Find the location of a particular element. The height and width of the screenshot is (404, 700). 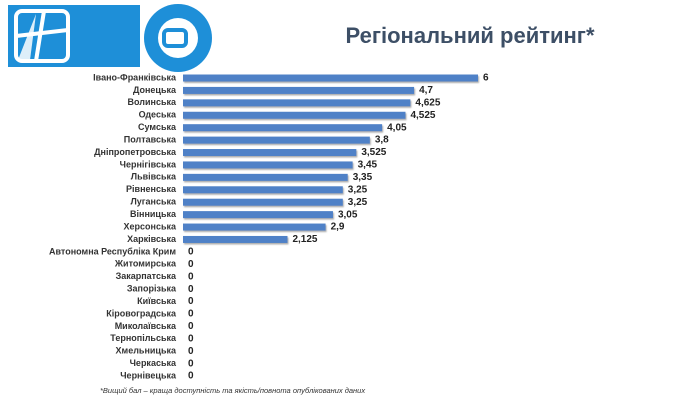

category-label: Чернігівська is located at coordinates (148, 164).